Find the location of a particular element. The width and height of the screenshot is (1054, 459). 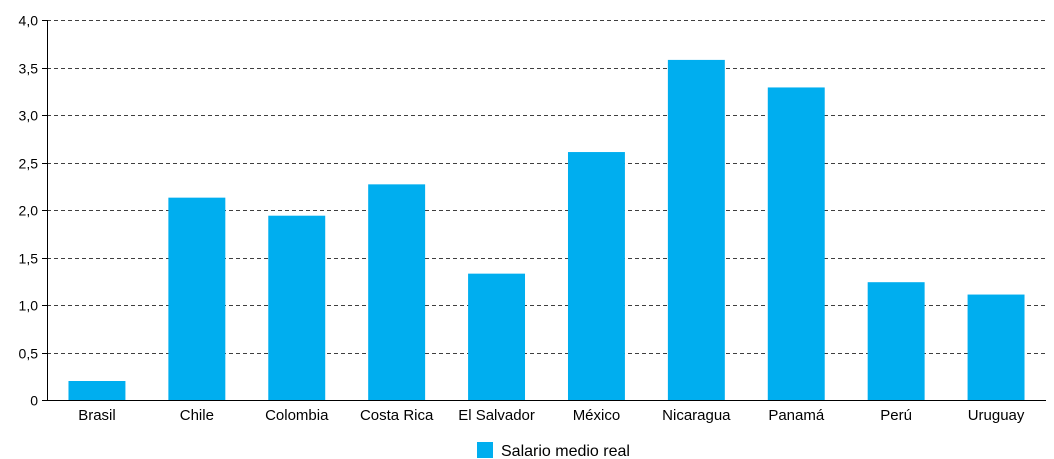

x-tick-label: Chile is located at coordinates (197, 415).